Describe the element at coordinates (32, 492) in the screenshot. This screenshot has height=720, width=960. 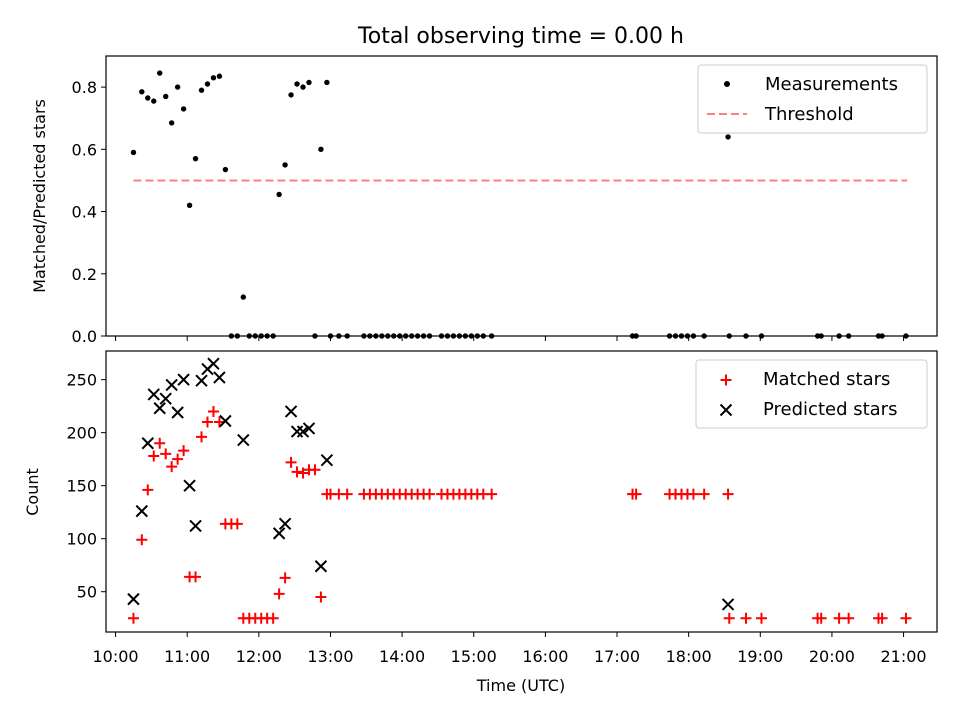
I see `bottom-y-axis-label: Count` at that location.